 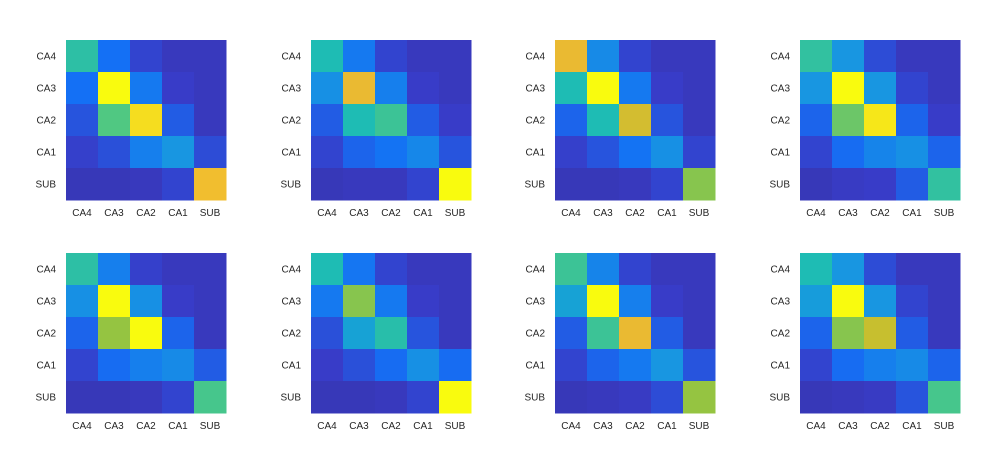 I want to click on column-tick-label: CA3, so click(x=848, y=213).